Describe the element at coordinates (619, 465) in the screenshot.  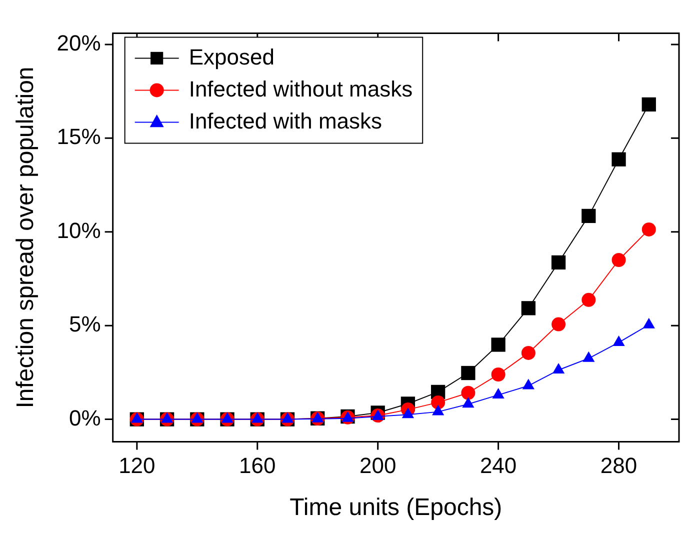
I see `x-tick-label: 280` at that location.